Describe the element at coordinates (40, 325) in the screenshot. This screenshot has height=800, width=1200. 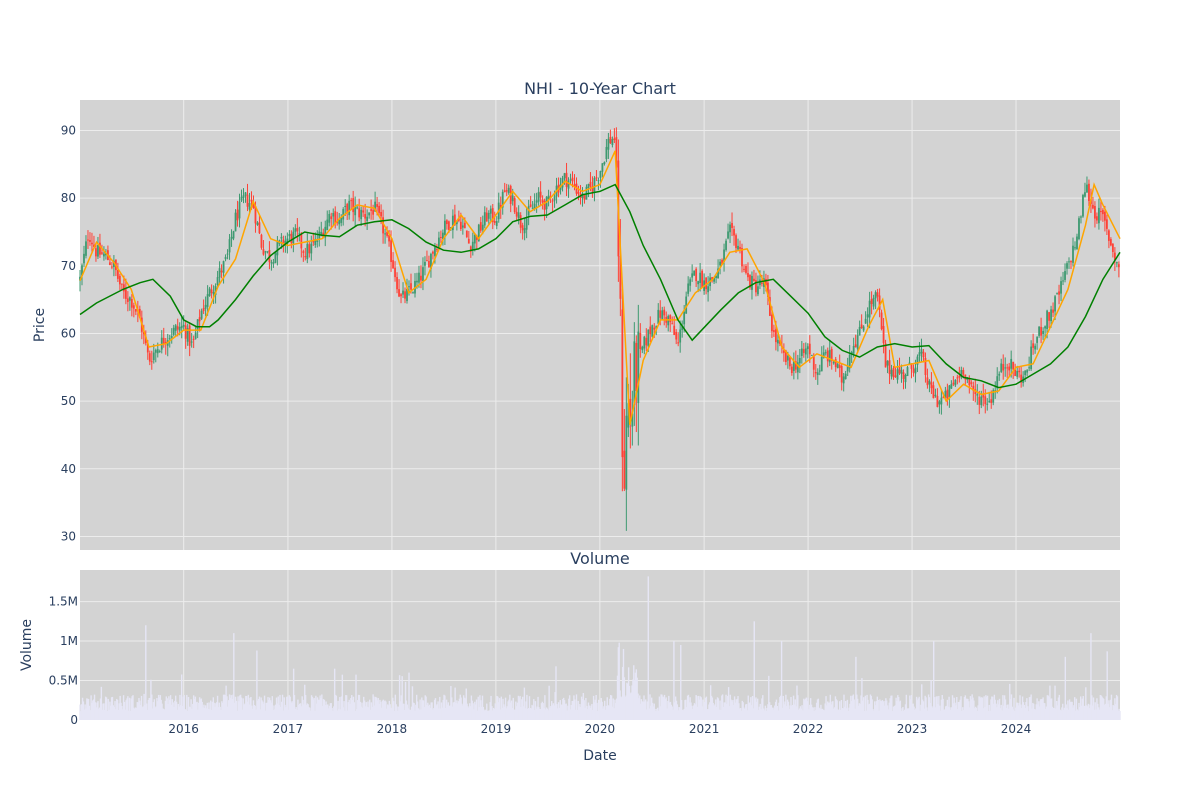
I see `price-y-axis-title: Price` at that location.